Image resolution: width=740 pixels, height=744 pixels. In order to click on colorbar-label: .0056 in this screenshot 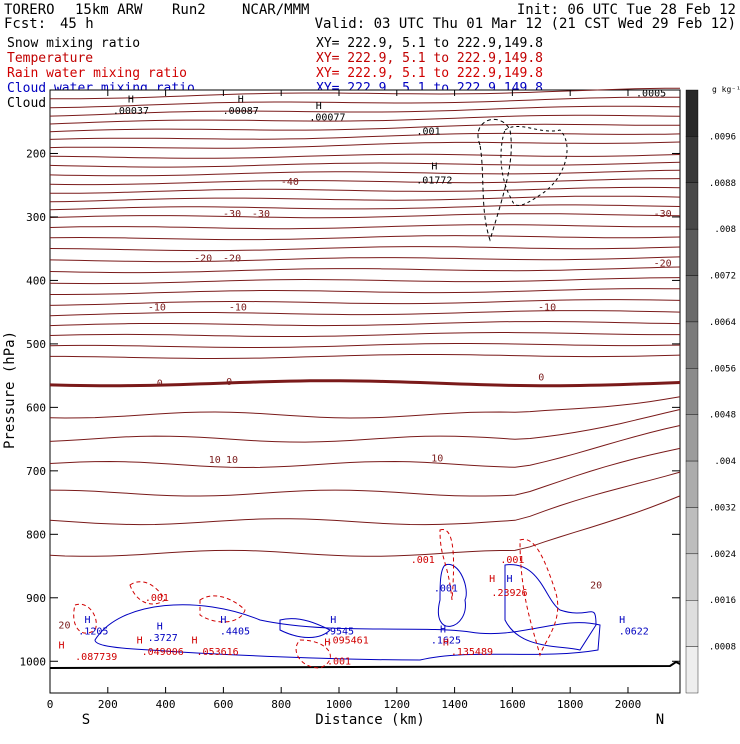, I will do `click(722, 369)`.